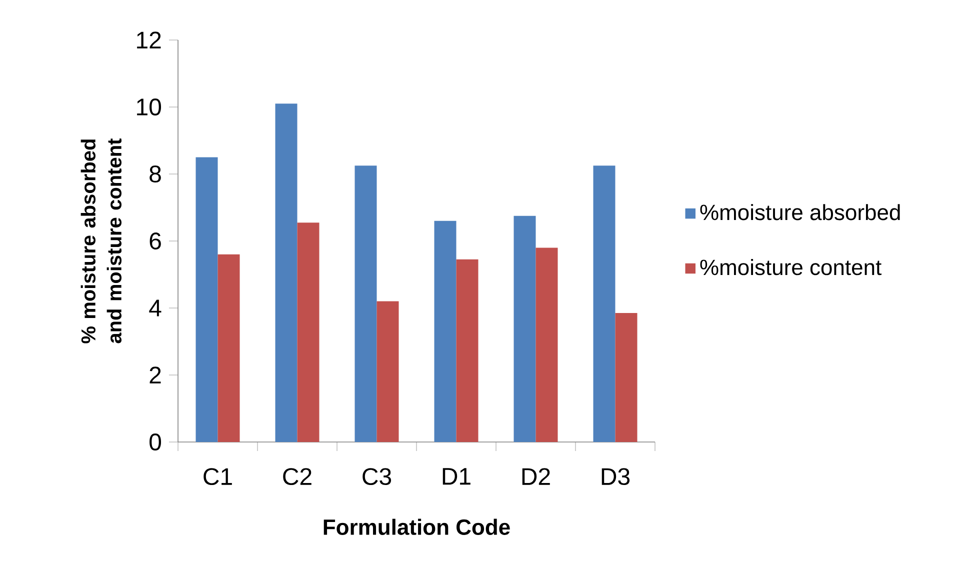  I want to click on y-tick-label: 10, so click(149, 107).